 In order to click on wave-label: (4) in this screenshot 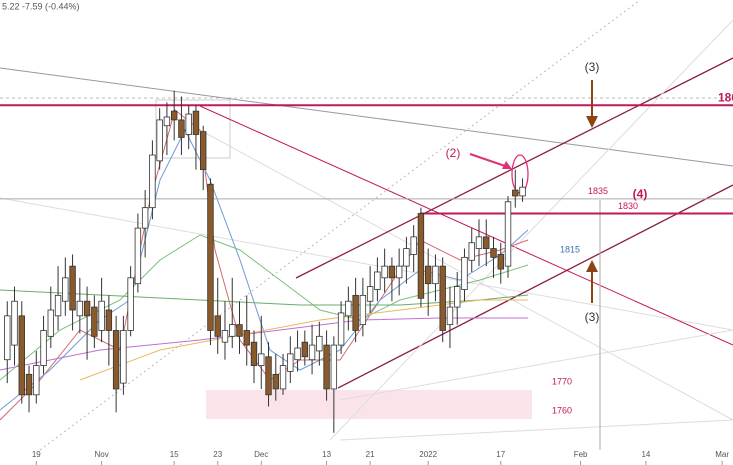, I will do `click(640, 194)`.